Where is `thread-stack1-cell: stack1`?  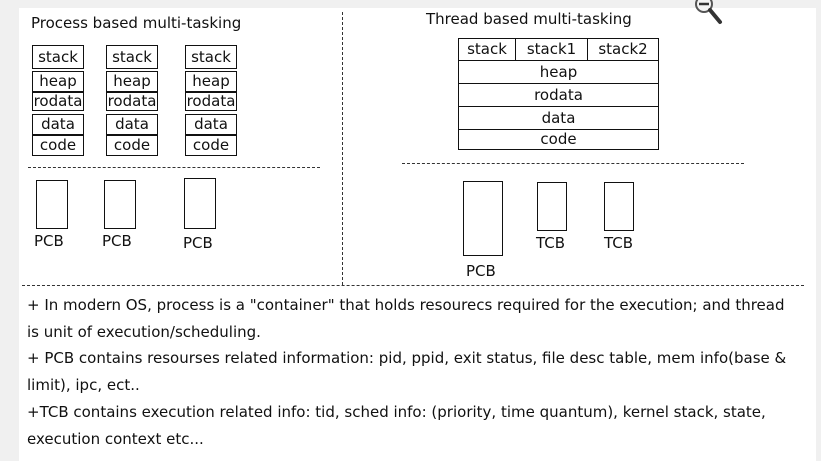
thread-stack1-cell: stack1 is located at coordinates (551, 49).